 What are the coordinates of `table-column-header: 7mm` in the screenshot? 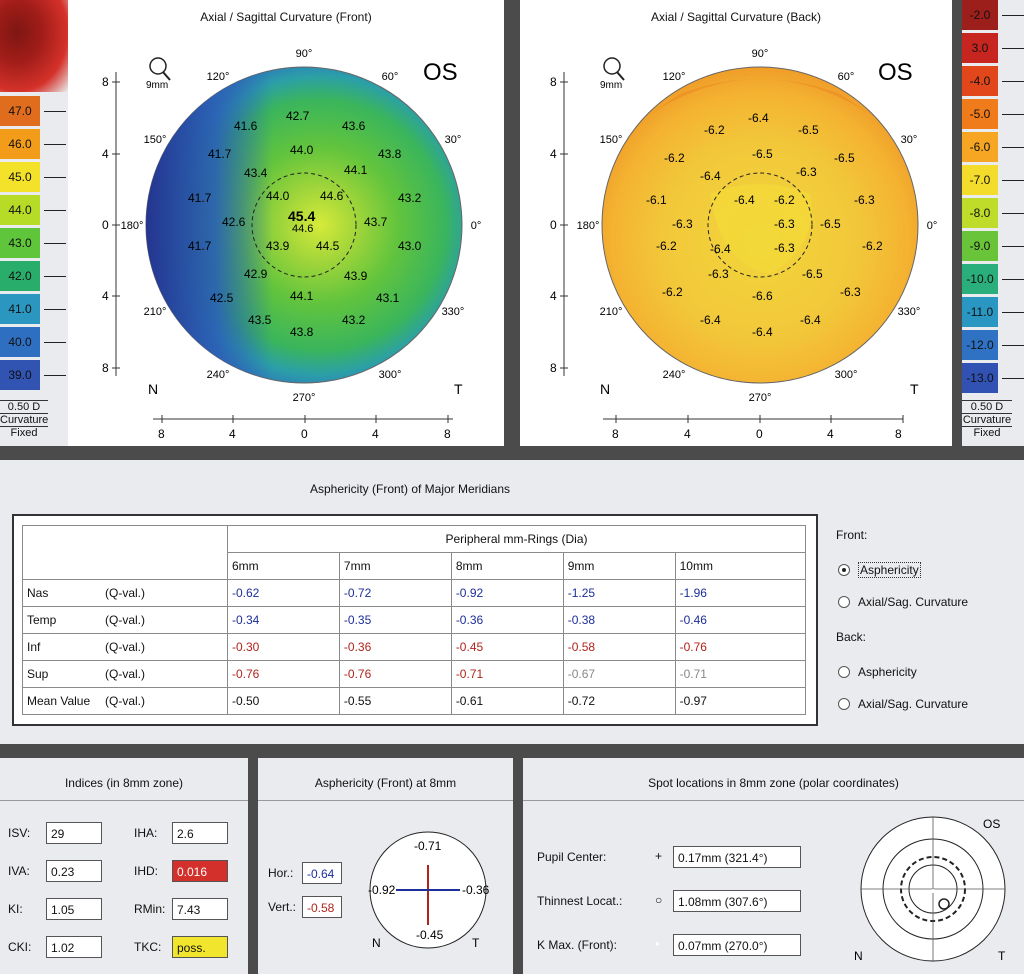 It's located at (395, 566).